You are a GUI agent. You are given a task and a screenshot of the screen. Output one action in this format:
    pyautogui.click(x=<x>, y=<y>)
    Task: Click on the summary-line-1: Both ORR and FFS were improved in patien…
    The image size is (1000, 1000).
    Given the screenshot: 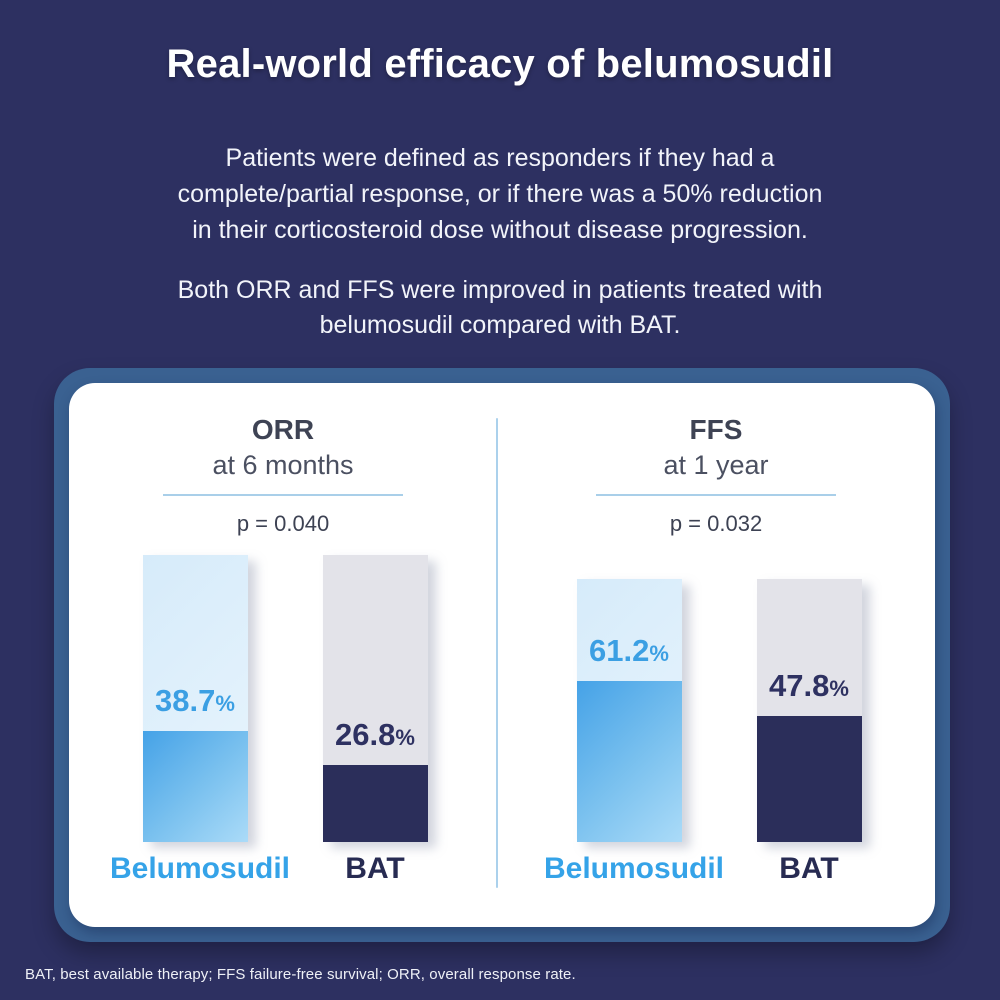 What is the action you would take?
    pyautogui.click(x=500, y=290)
    